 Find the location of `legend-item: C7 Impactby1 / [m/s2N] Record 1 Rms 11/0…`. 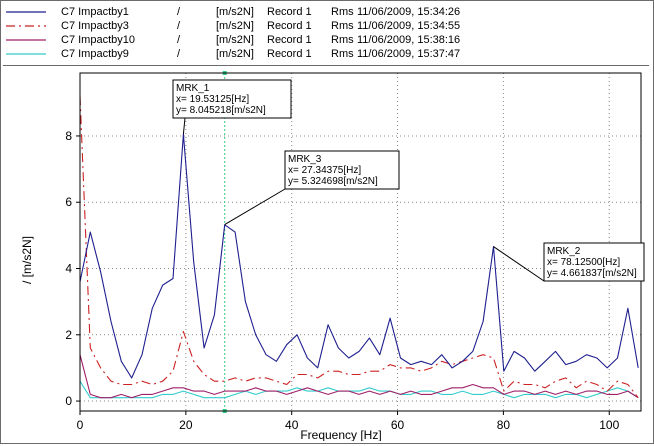

legend-item: C7 Impactby1 / [m/s2N] Record 1 Rms 11/0… is located at coordinates (323, 12).